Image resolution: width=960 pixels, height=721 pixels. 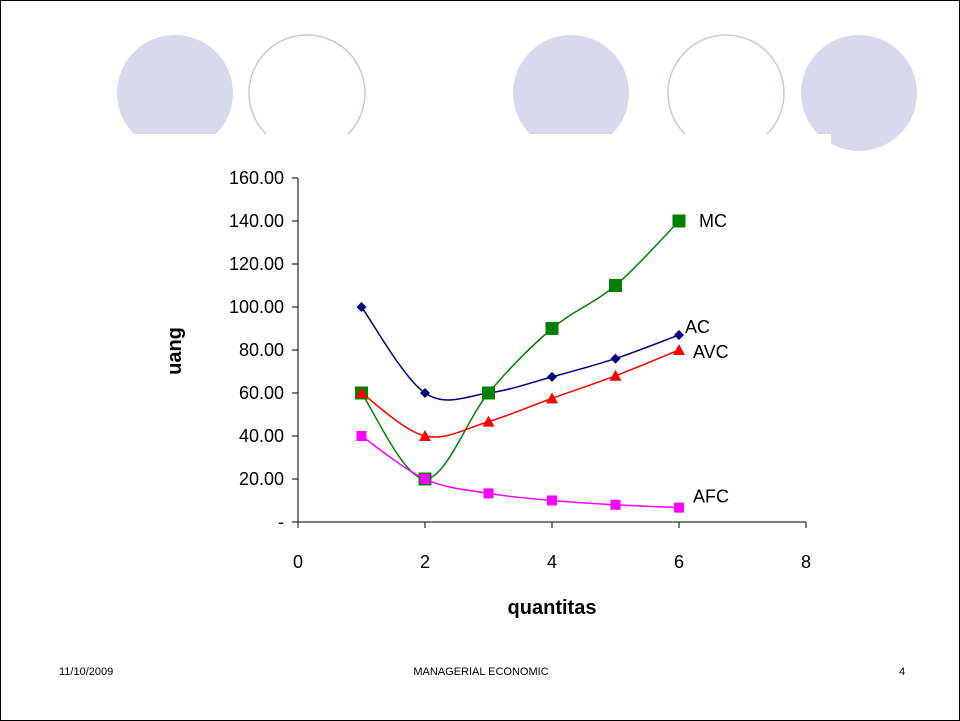 I want to click on y-axis-title: uang, so click(x=175, y=351).